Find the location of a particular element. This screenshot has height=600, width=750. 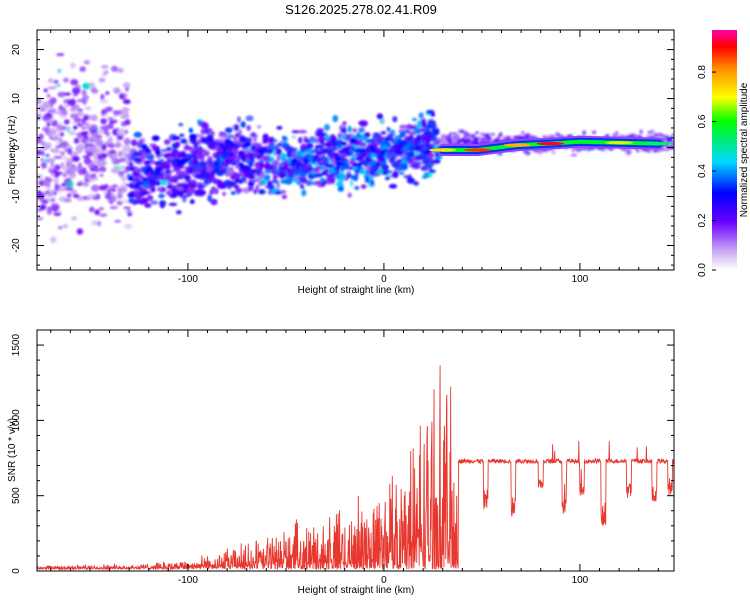

spectrogram-ridge is located at coordinates (550, 145).